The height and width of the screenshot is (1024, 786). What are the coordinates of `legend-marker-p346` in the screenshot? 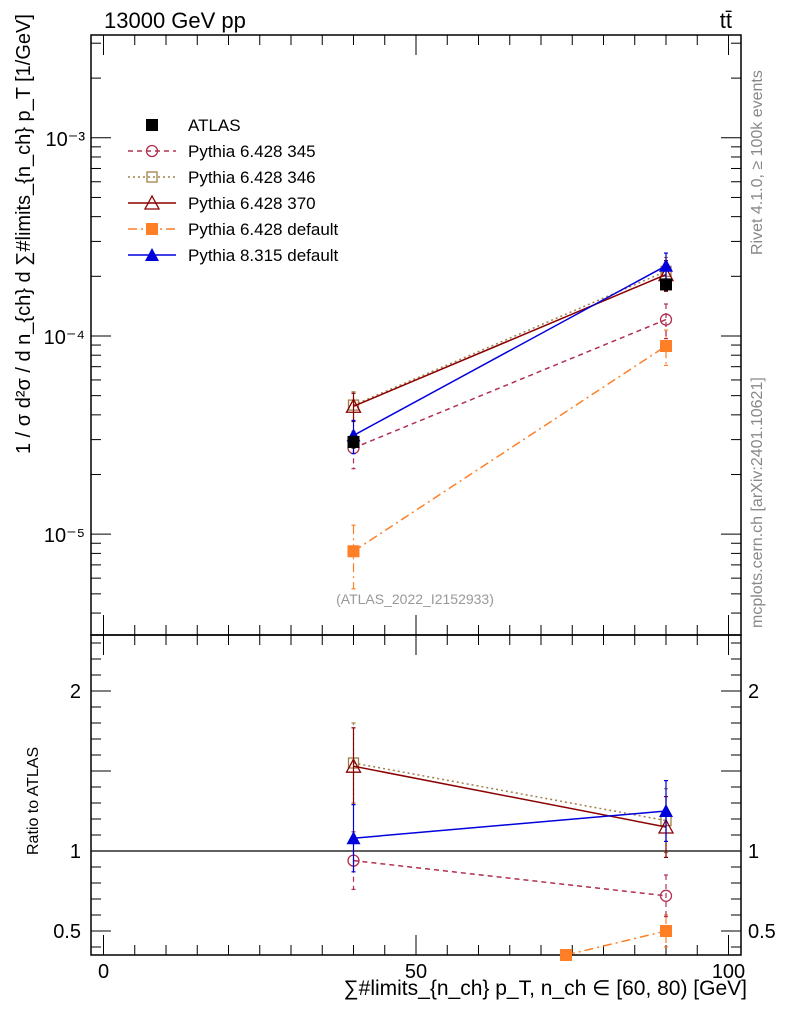 It's located at (152, 177).